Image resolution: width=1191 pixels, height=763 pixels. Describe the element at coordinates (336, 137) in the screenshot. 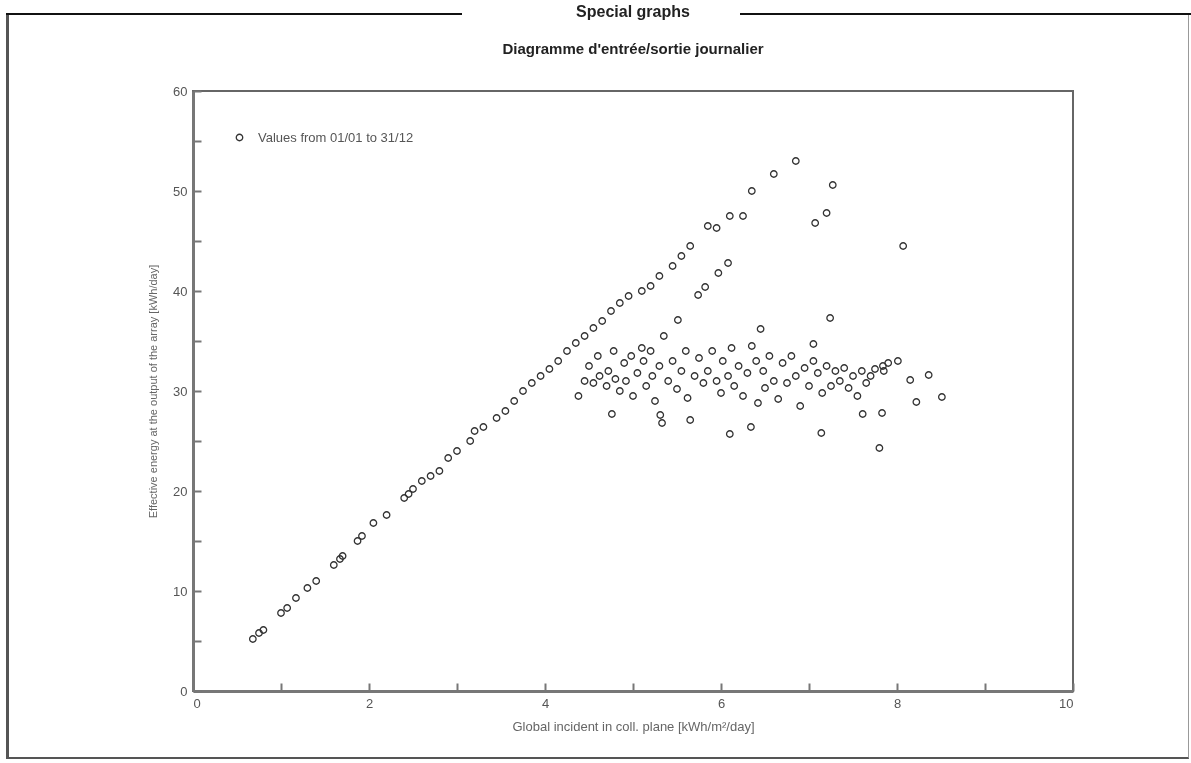

I see `legend-label: Values from 01/01 to 31/12` at that location.